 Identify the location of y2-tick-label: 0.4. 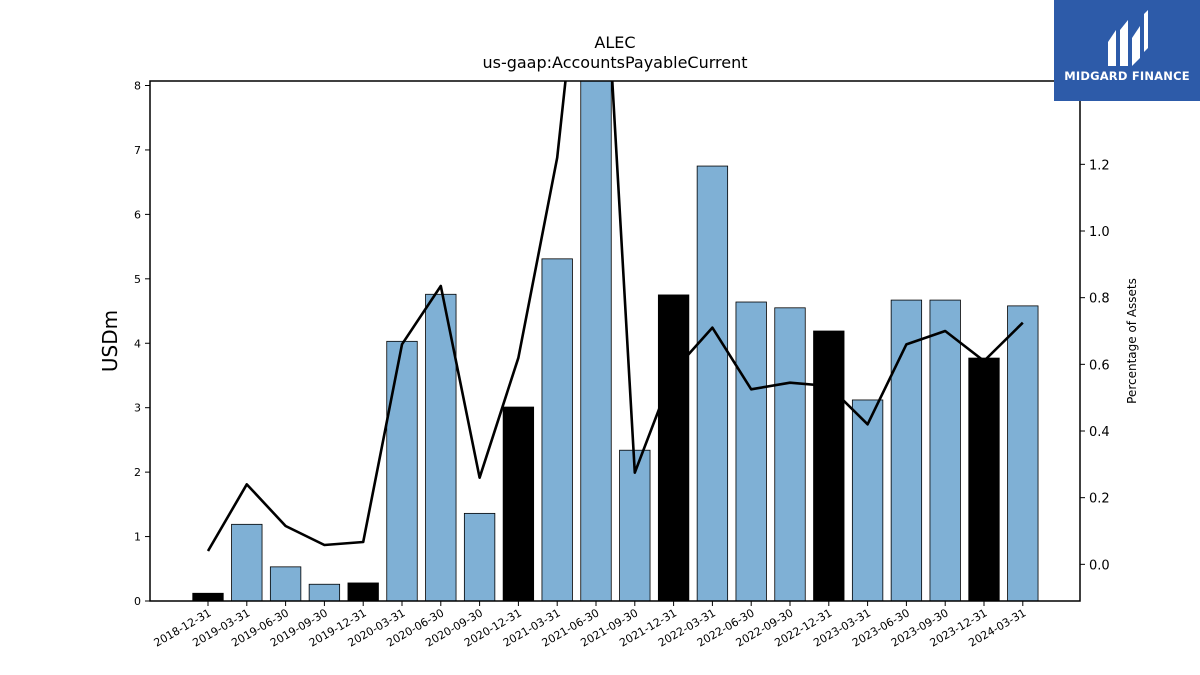
(1099, 432).